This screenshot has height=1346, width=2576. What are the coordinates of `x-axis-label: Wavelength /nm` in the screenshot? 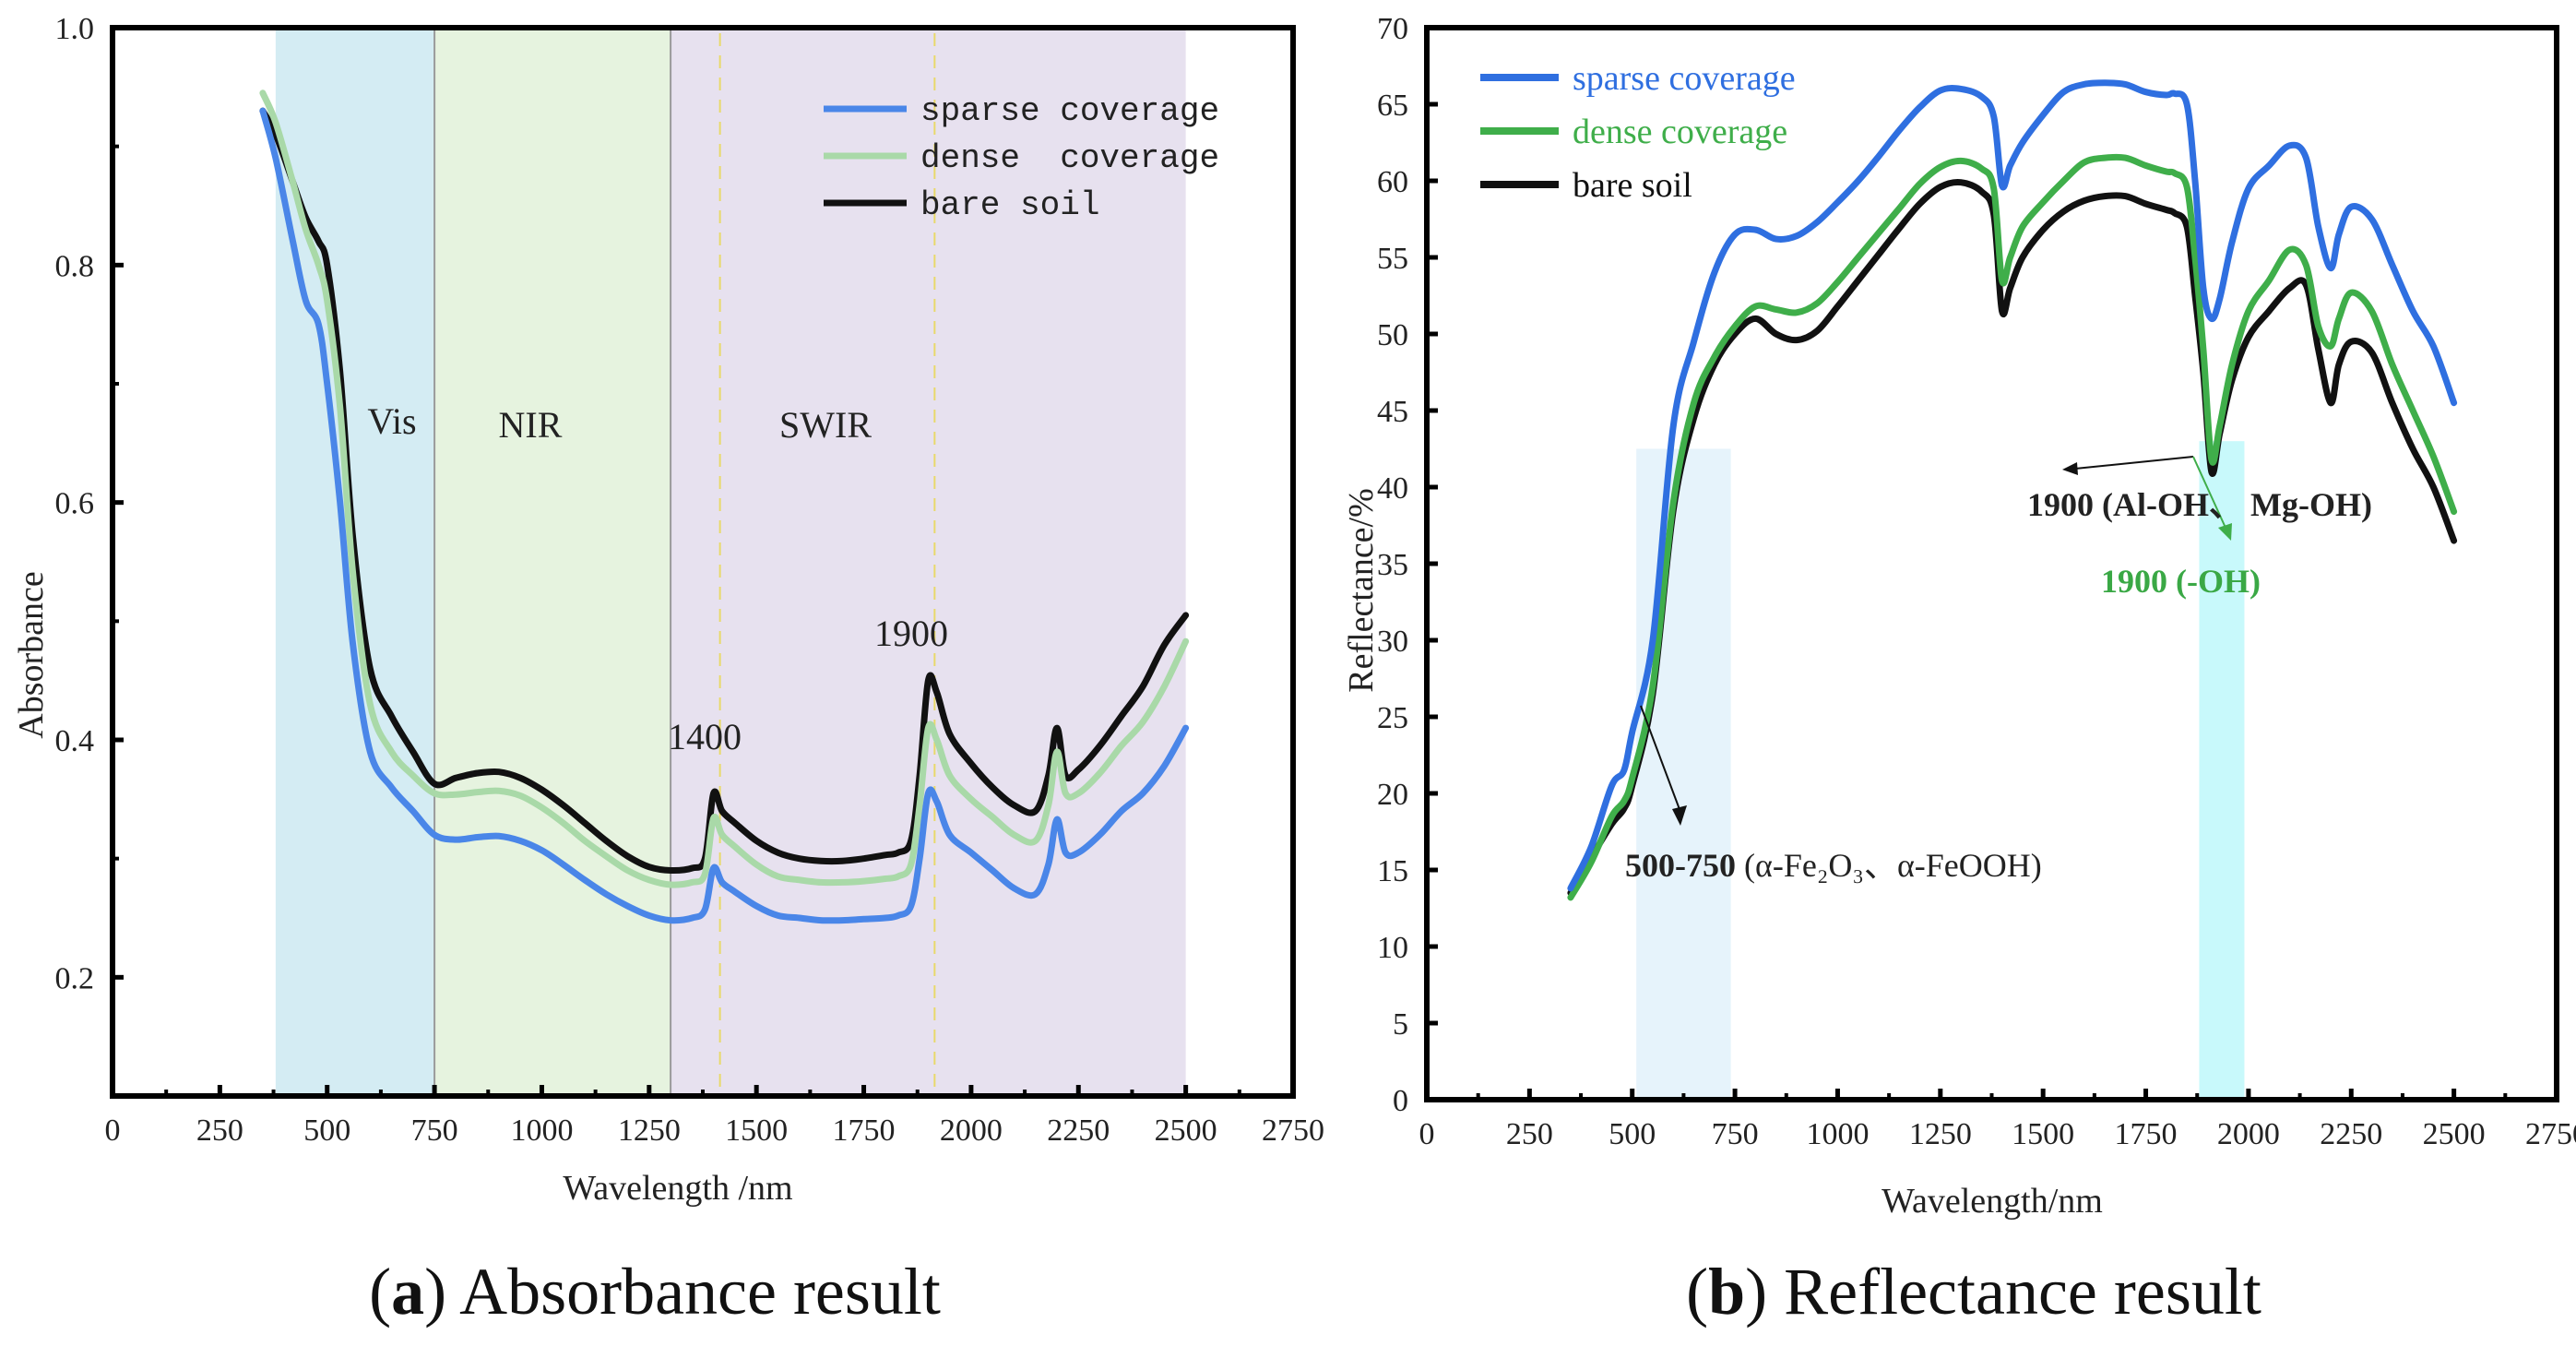 It's located at (677, 1188).